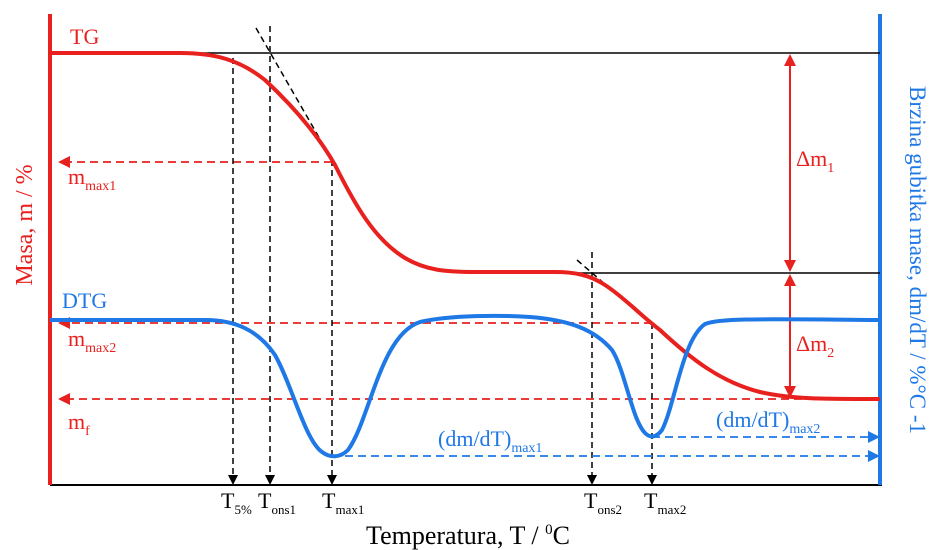 The image size is (936, 550). What do you see at coordinates (603, 502) in the screenshot?
I see `tons2-label: Tons2` at bounding box center [603, 502].